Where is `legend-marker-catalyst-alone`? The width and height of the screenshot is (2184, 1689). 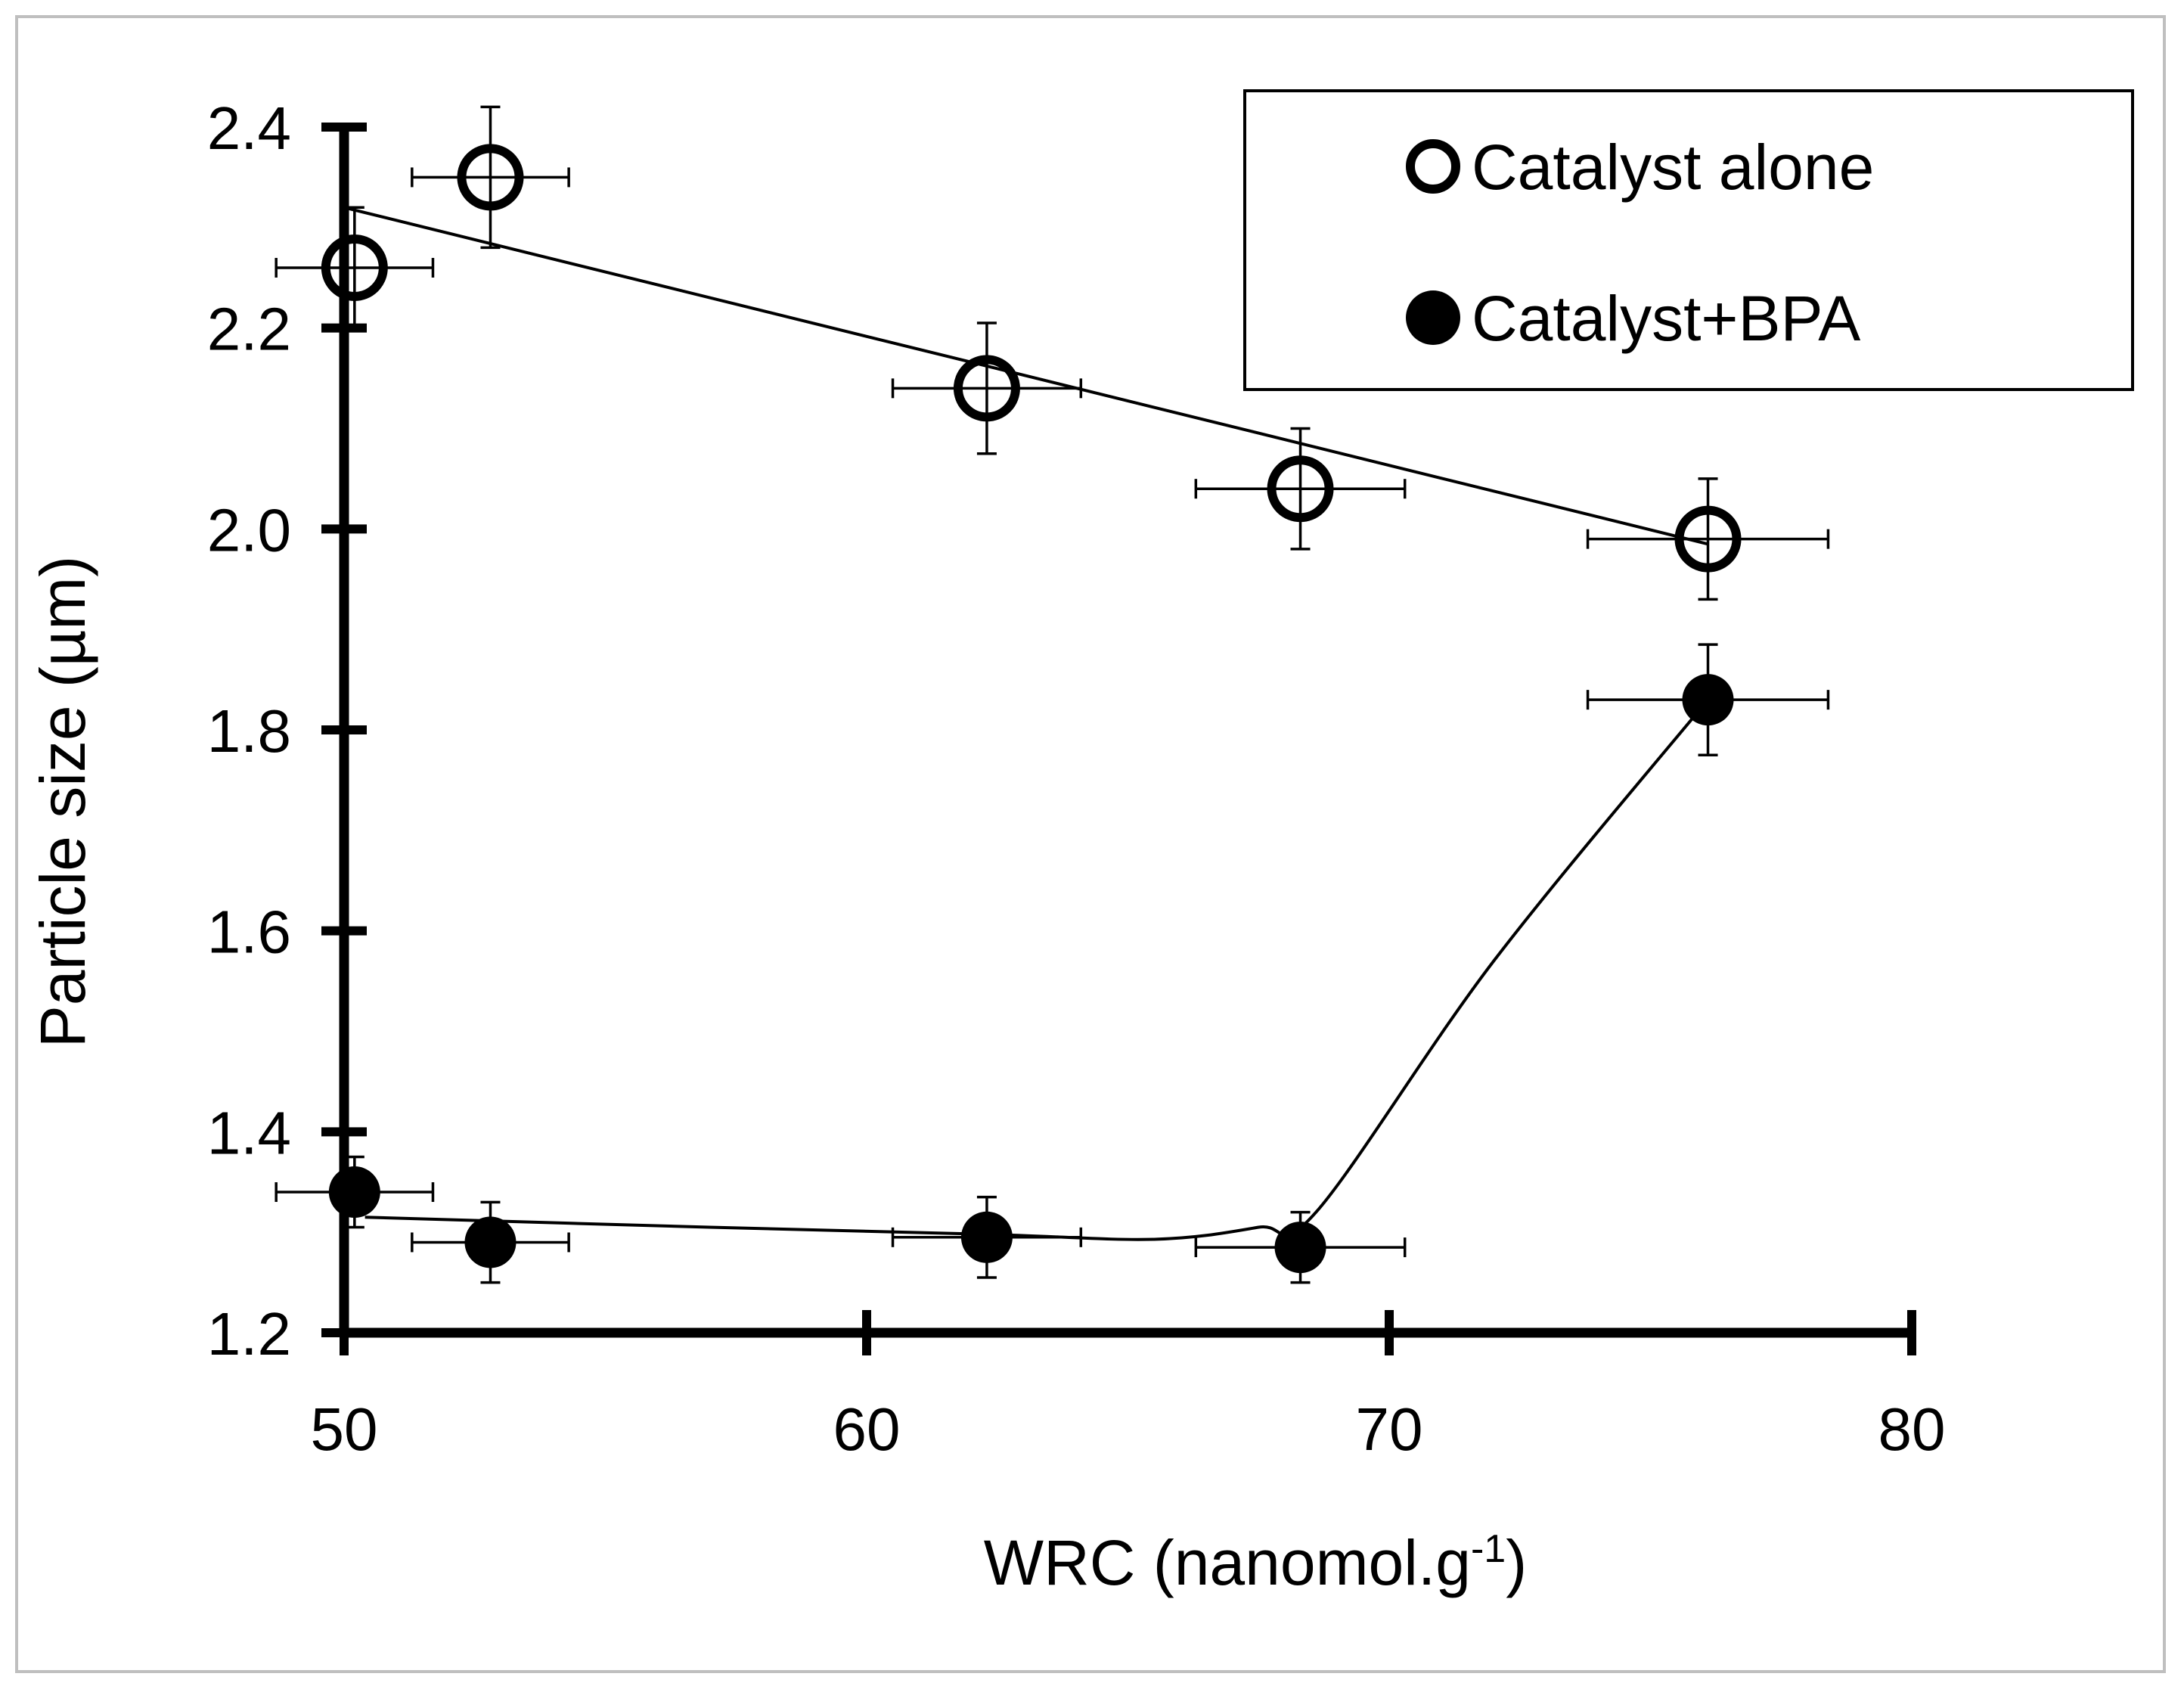
legend-marker-catalyst-alone is located at coordinates (1433, 167).